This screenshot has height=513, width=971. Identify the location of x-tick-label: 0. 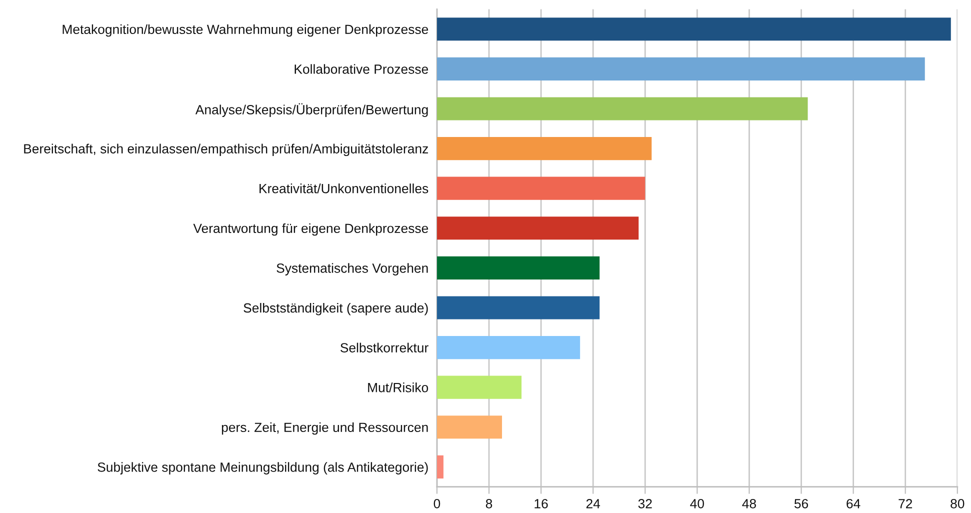
(437, 503).